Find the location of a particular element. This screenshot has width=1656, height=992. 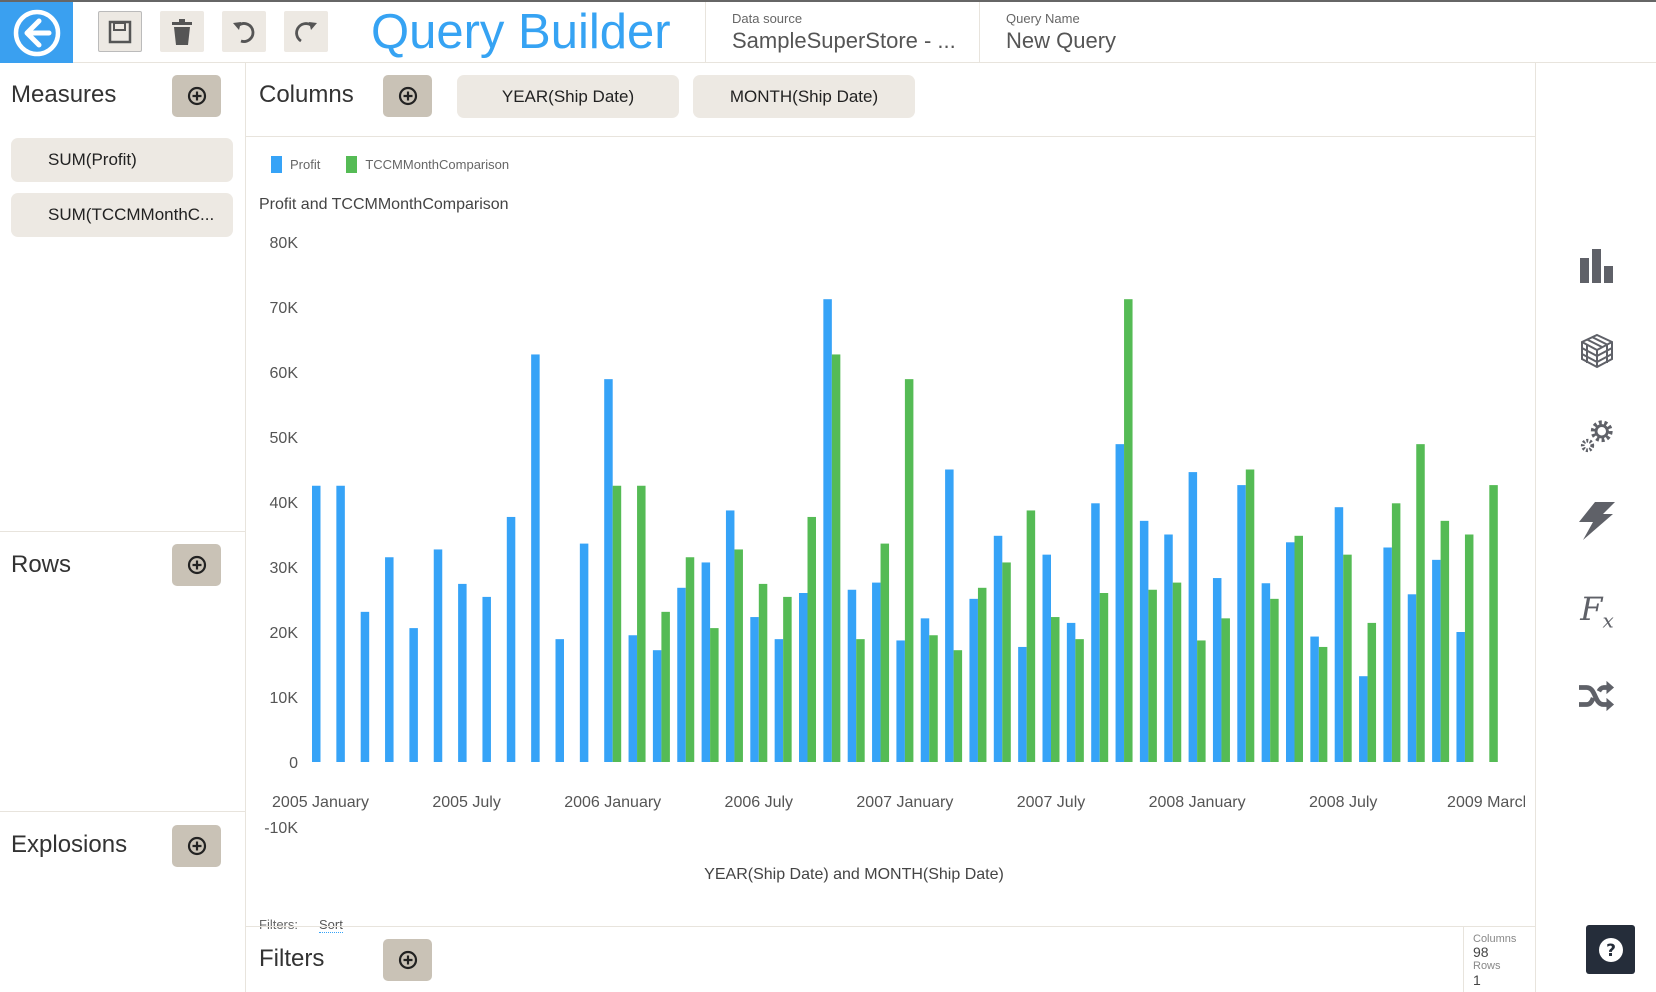

shuffle-button is located at coordinates (1597, 696).